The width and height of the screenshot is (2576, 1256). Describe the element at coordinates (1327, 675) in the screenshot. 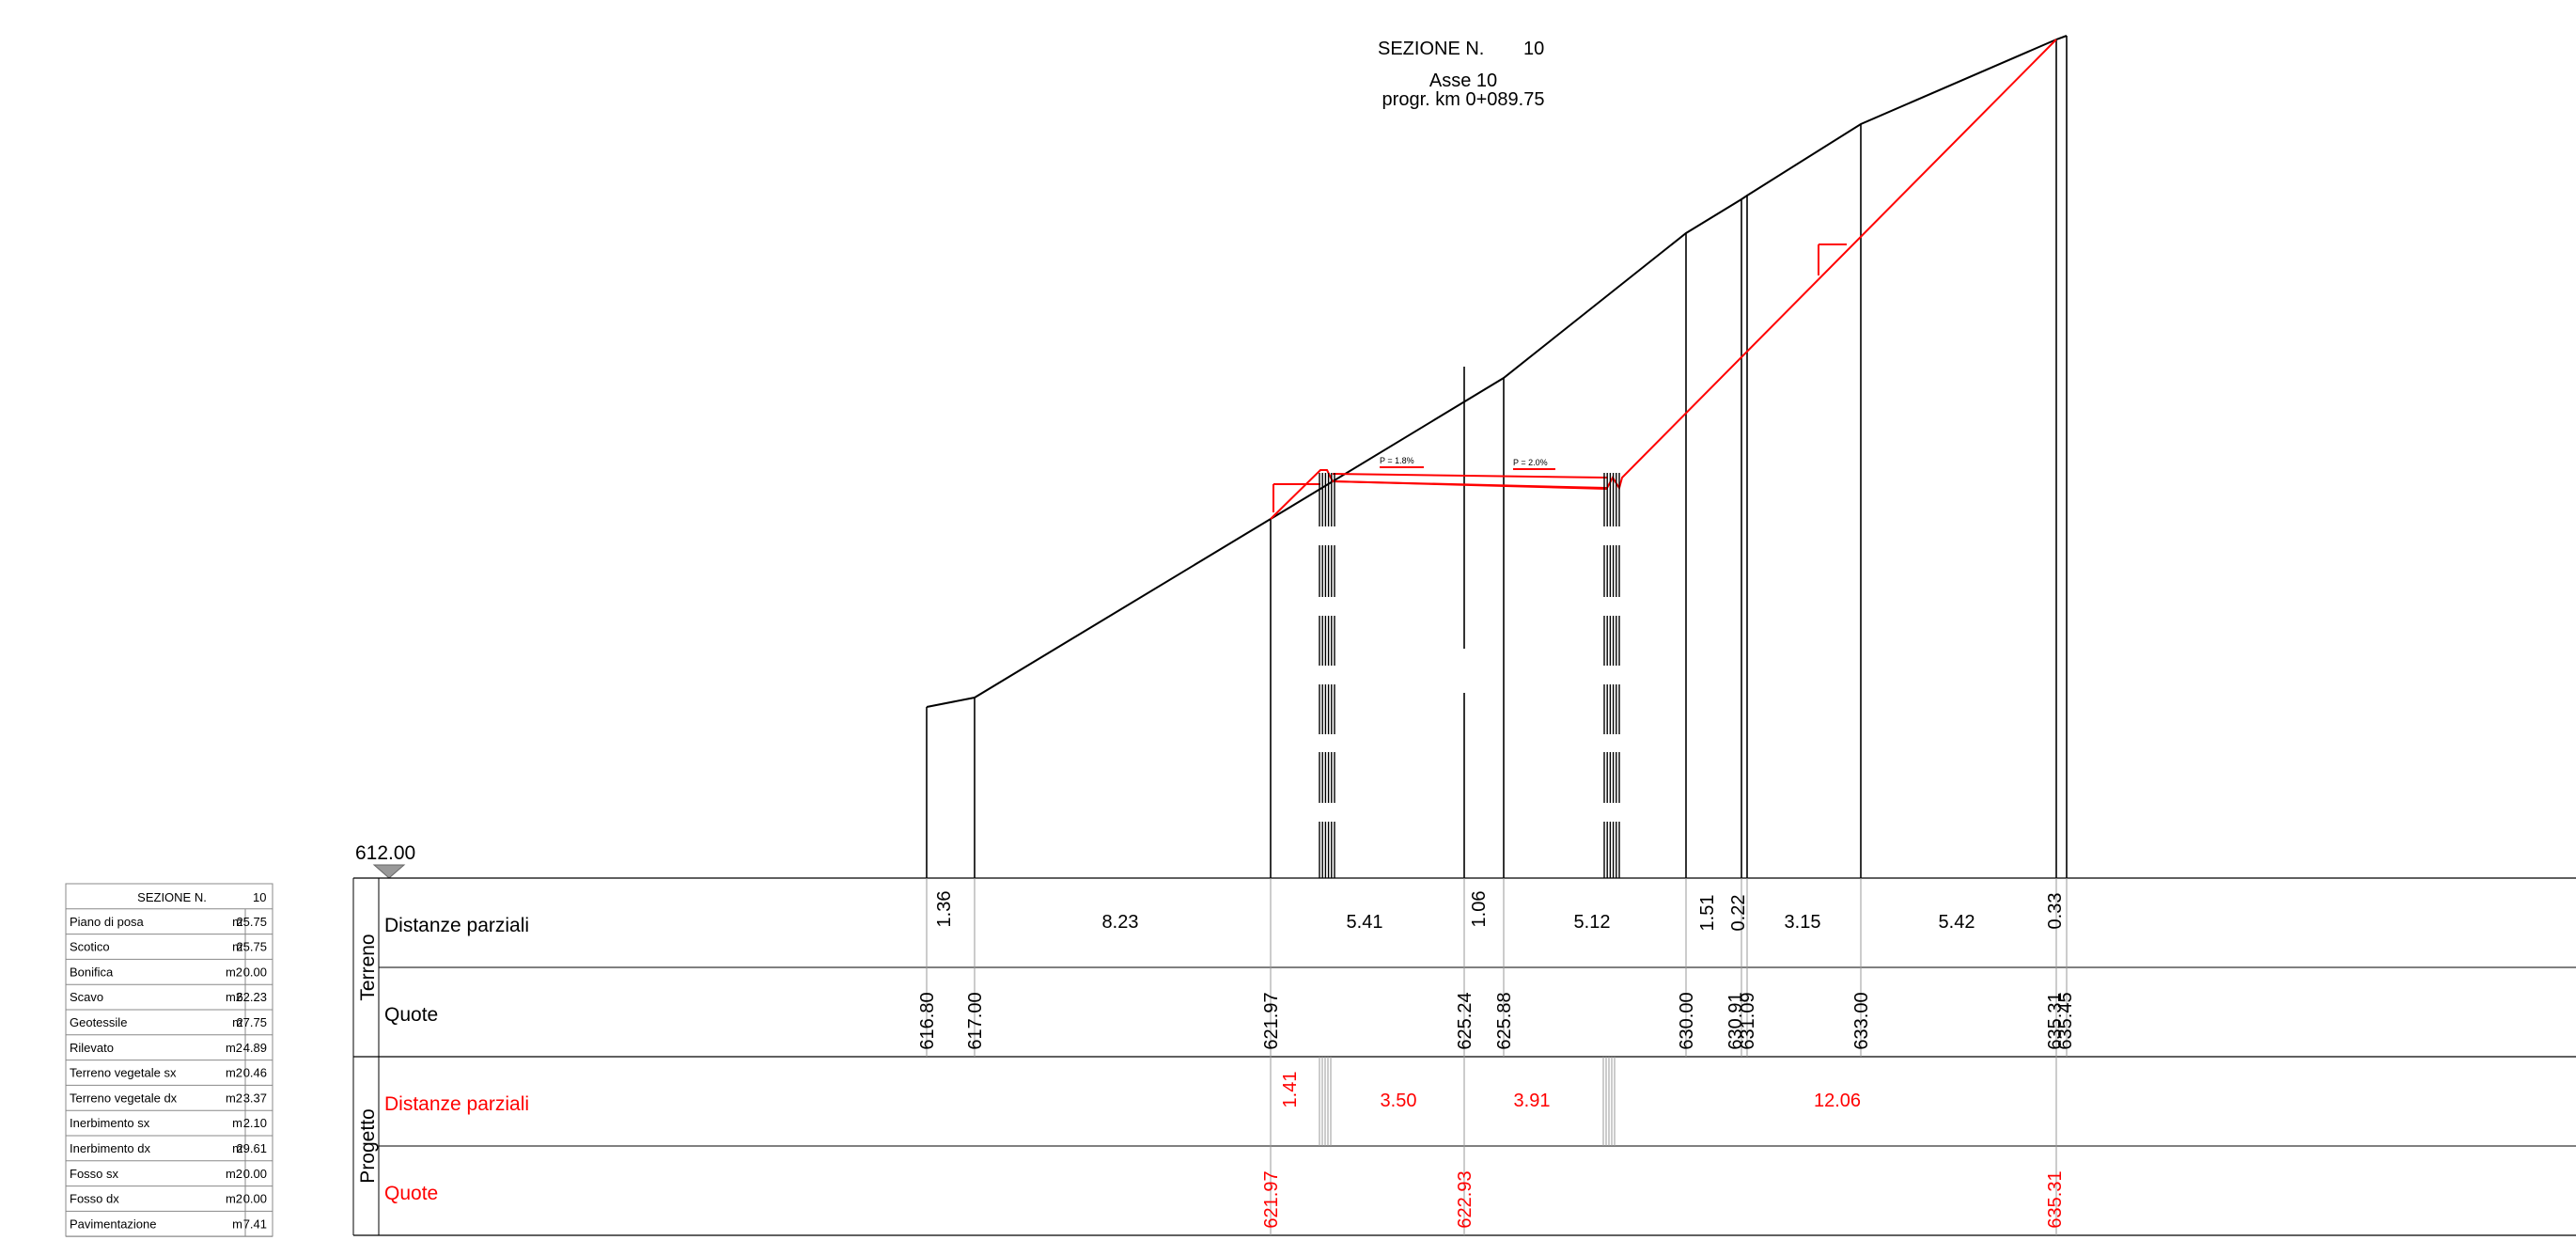

I see `drainage-column-left` at that location.